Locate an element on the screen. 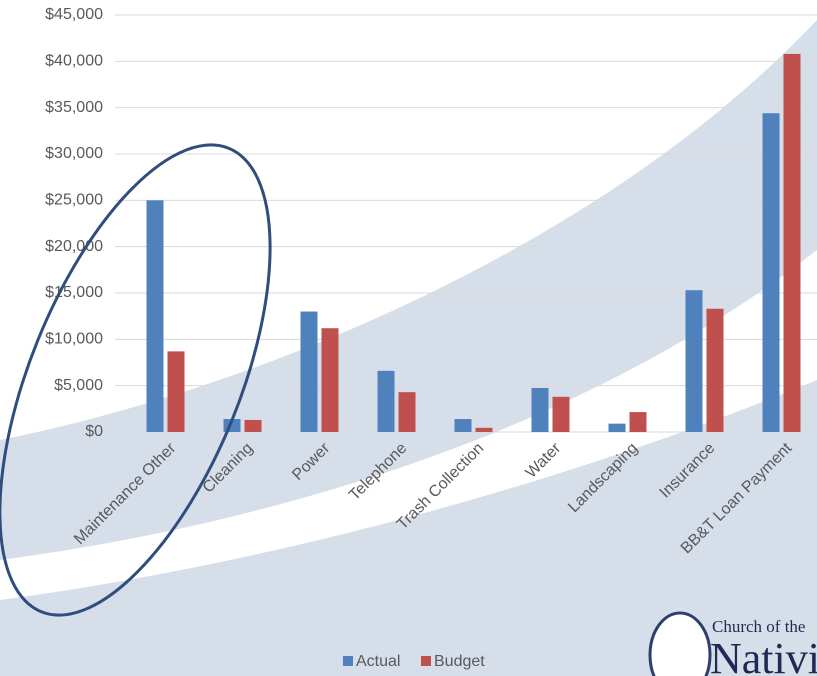 The height and width of the screenshot is (676, 817). y-tick-label: $40,000 is located at coordinates (74, 61).